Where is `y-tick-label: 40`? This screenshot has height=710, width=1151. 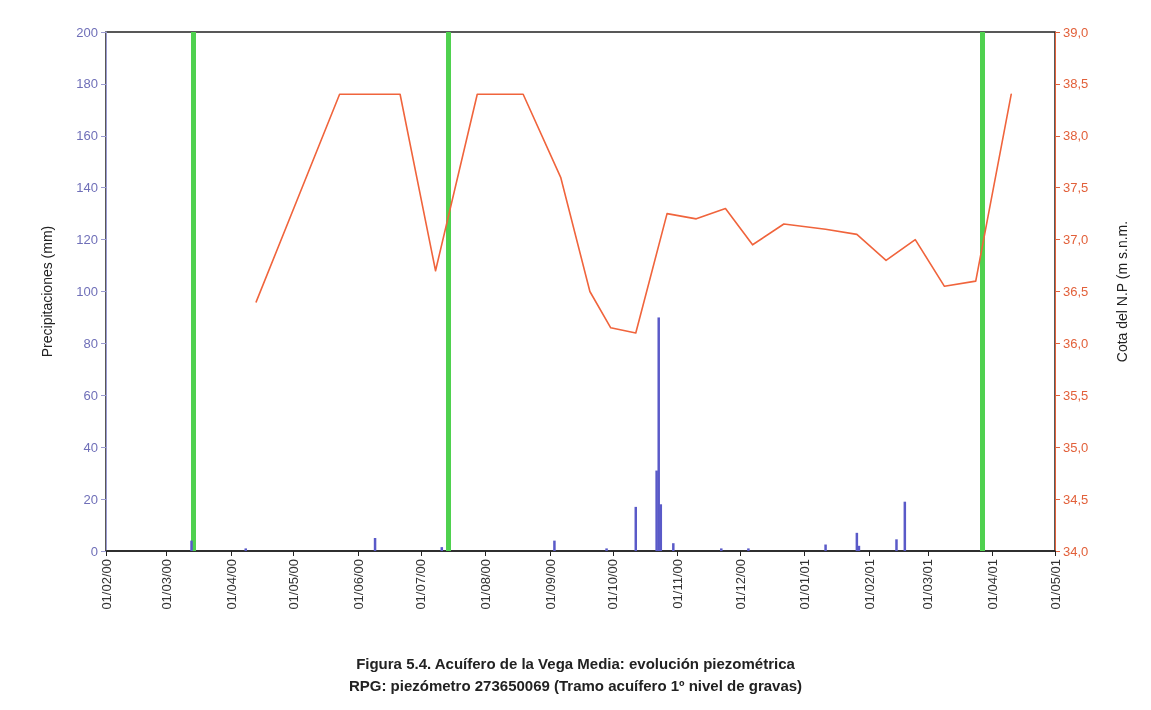
y-tick-label: 40 is located at coordinates (90, 447).